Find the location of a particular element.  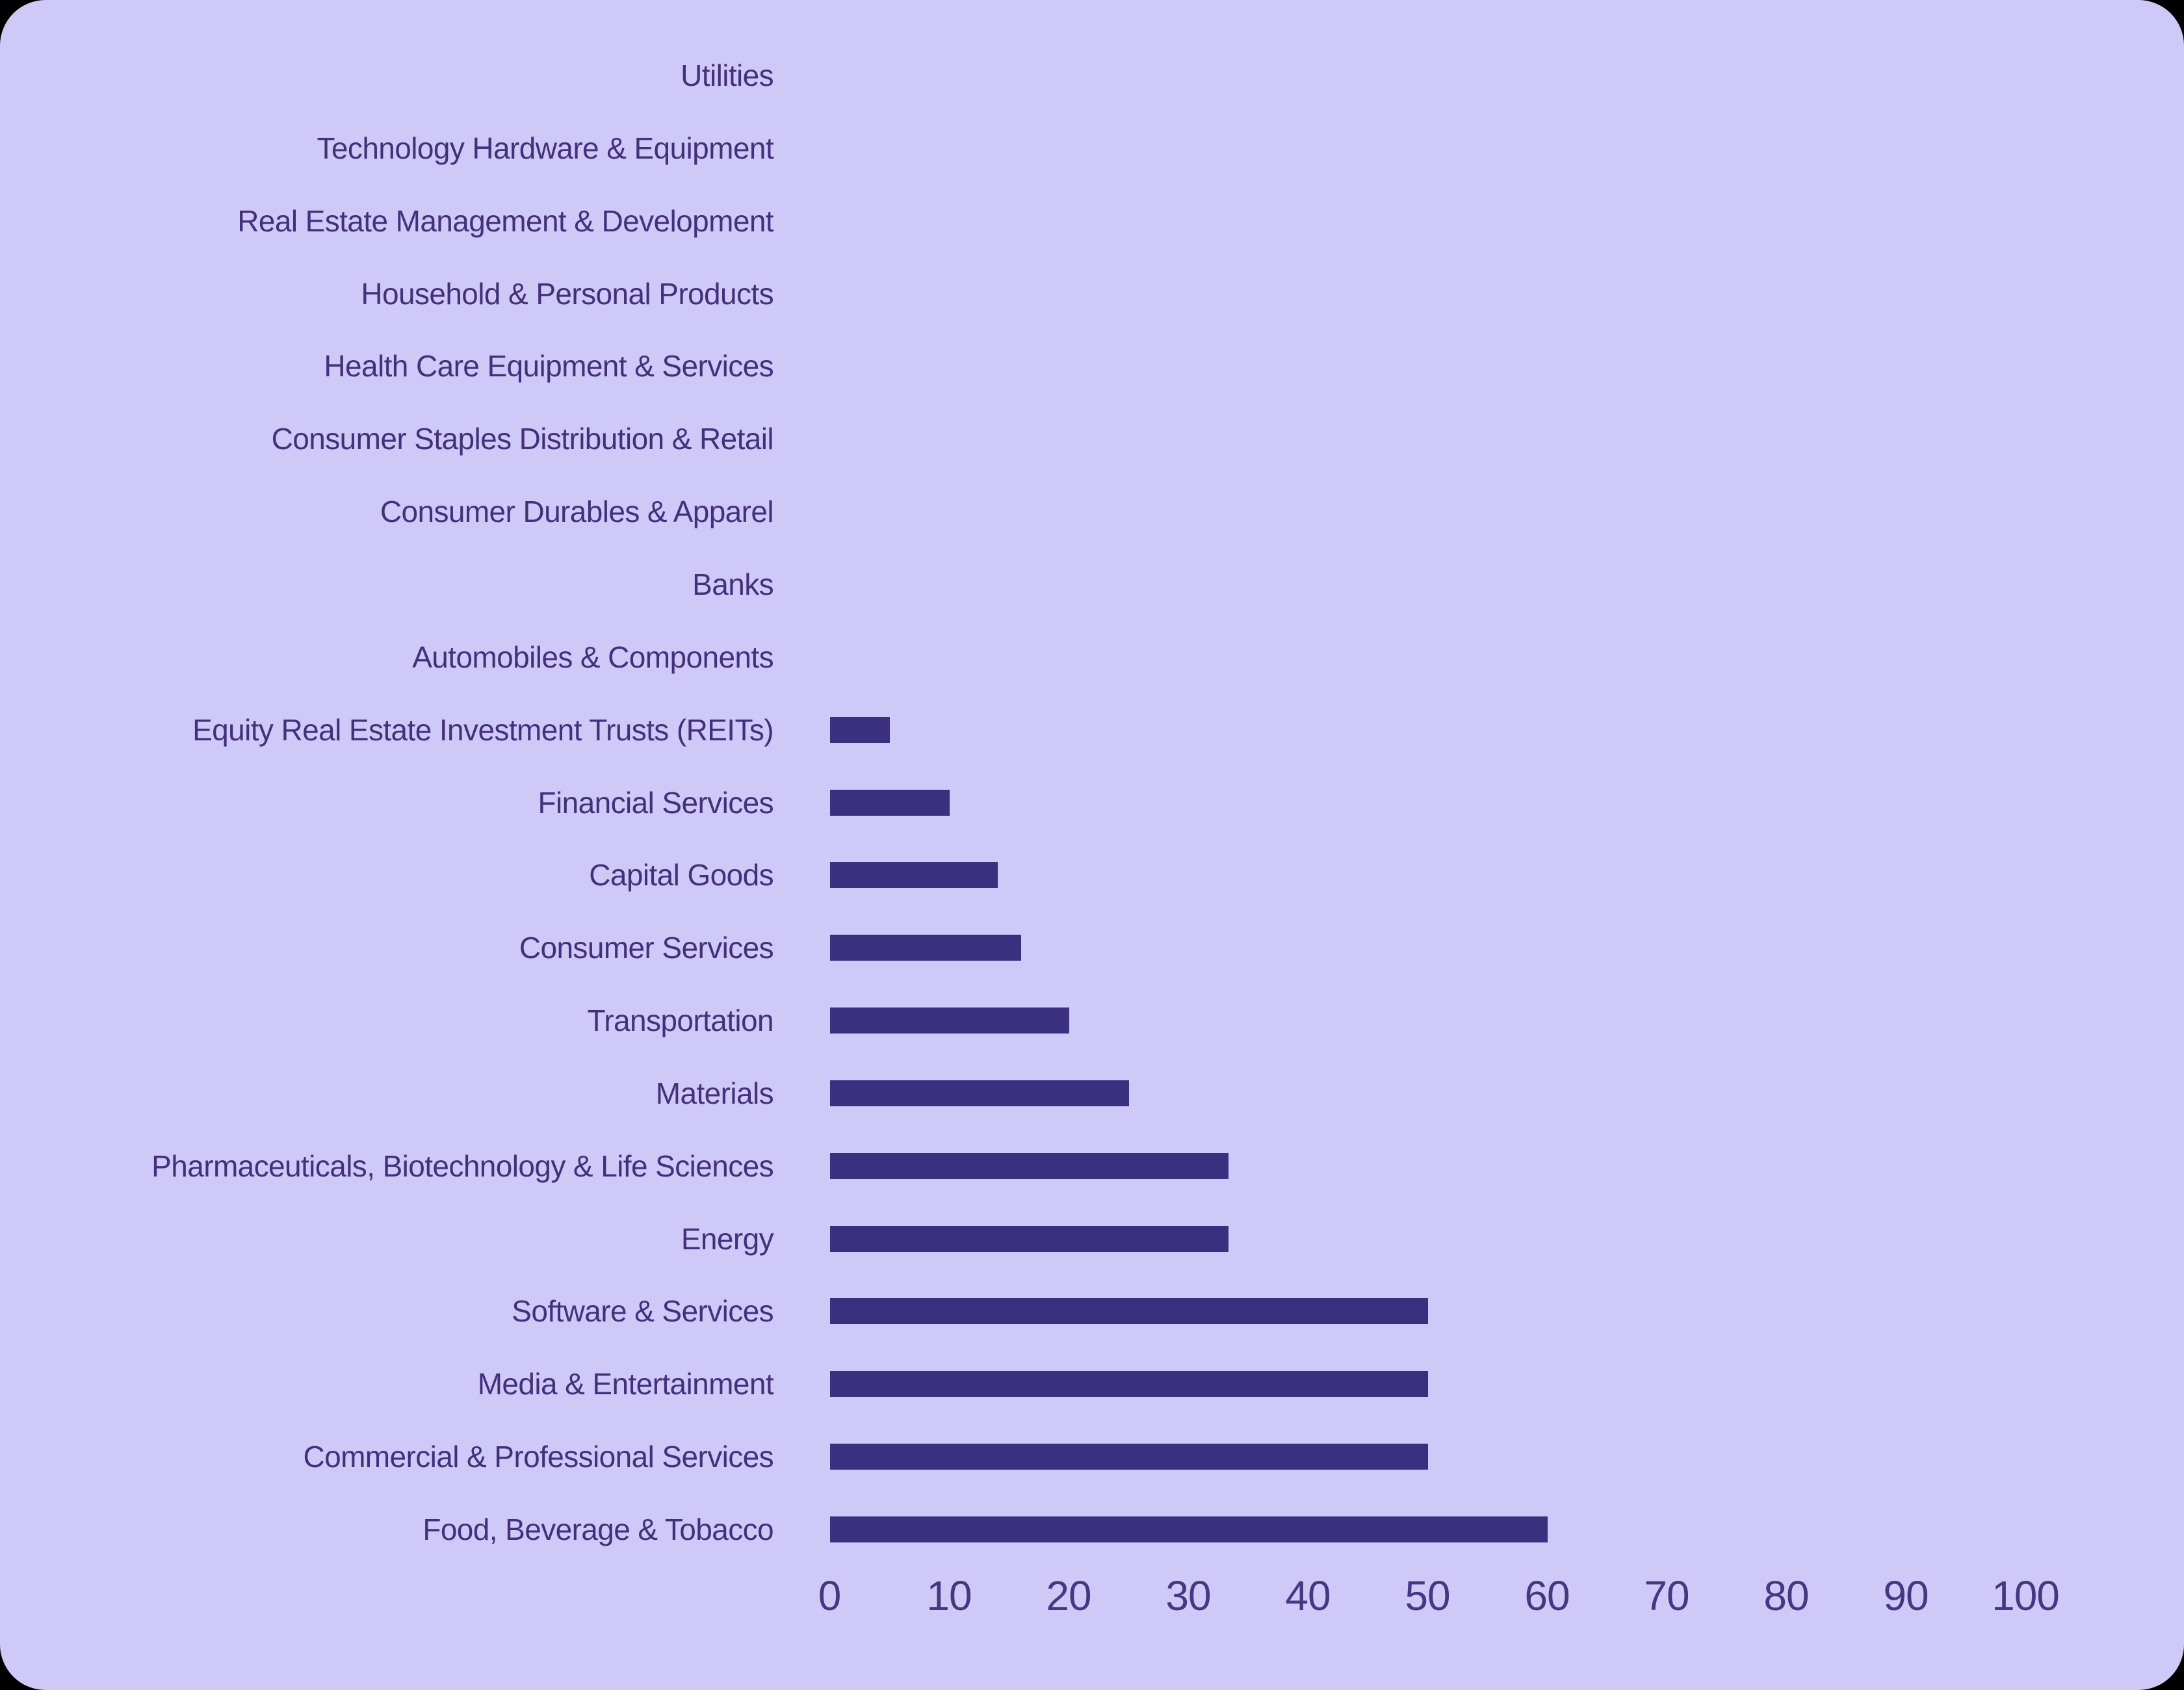

chart-row: Transportation is located at coordinates (1092, 1020).